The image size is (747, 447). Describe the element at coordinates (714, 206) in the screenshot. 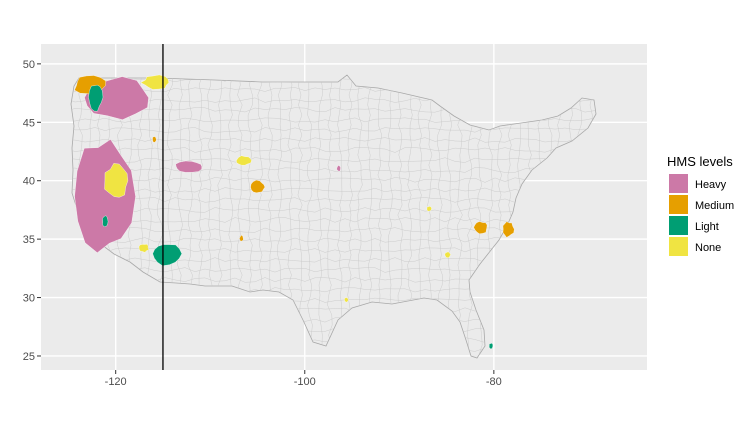

I see `legend-label-medium: Medium` at that location.